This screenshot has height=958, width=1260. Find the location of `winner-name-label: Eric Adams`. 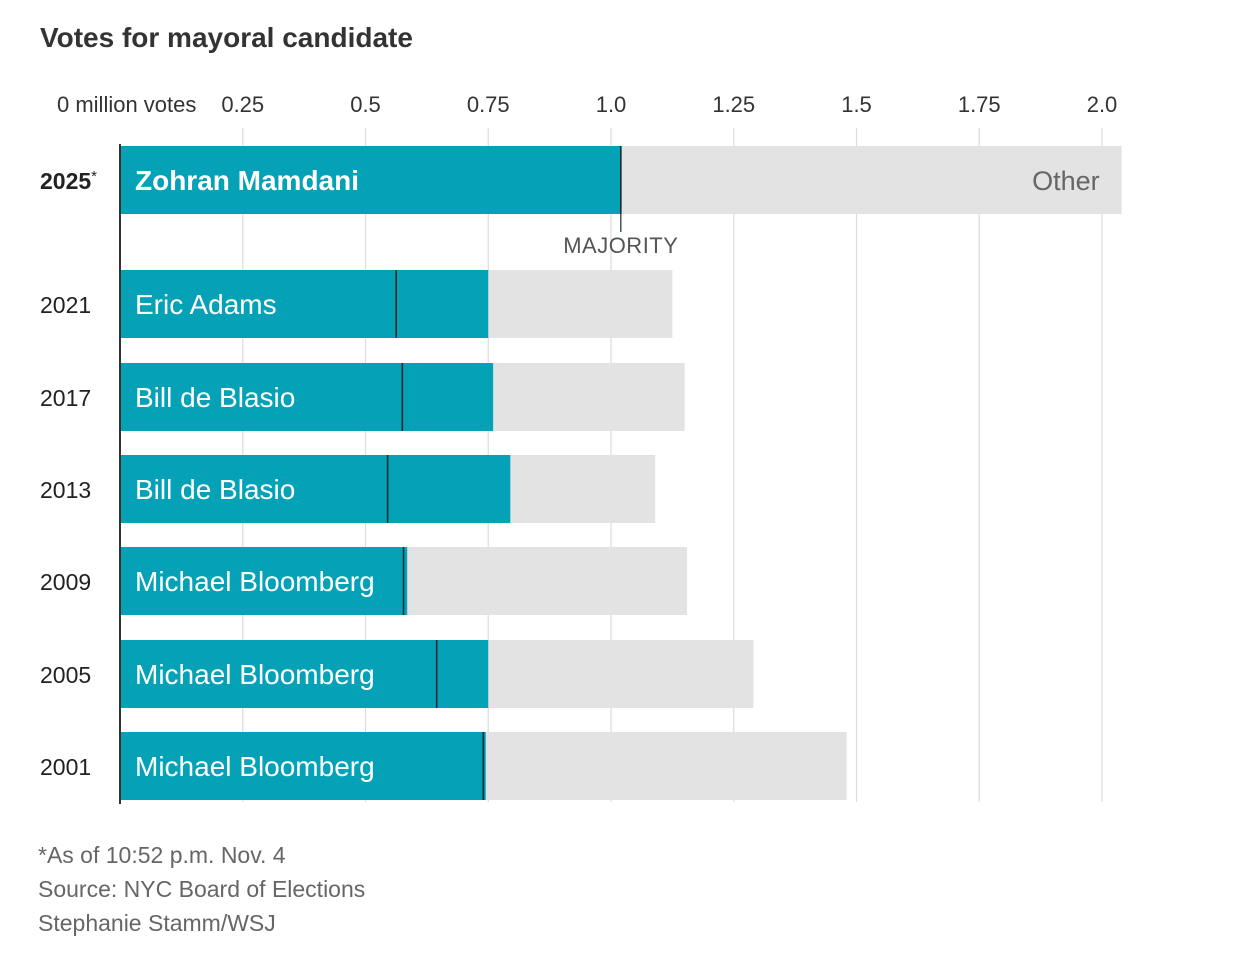

winner-name-label: Eric Adams is located at coordinates (206, 304).